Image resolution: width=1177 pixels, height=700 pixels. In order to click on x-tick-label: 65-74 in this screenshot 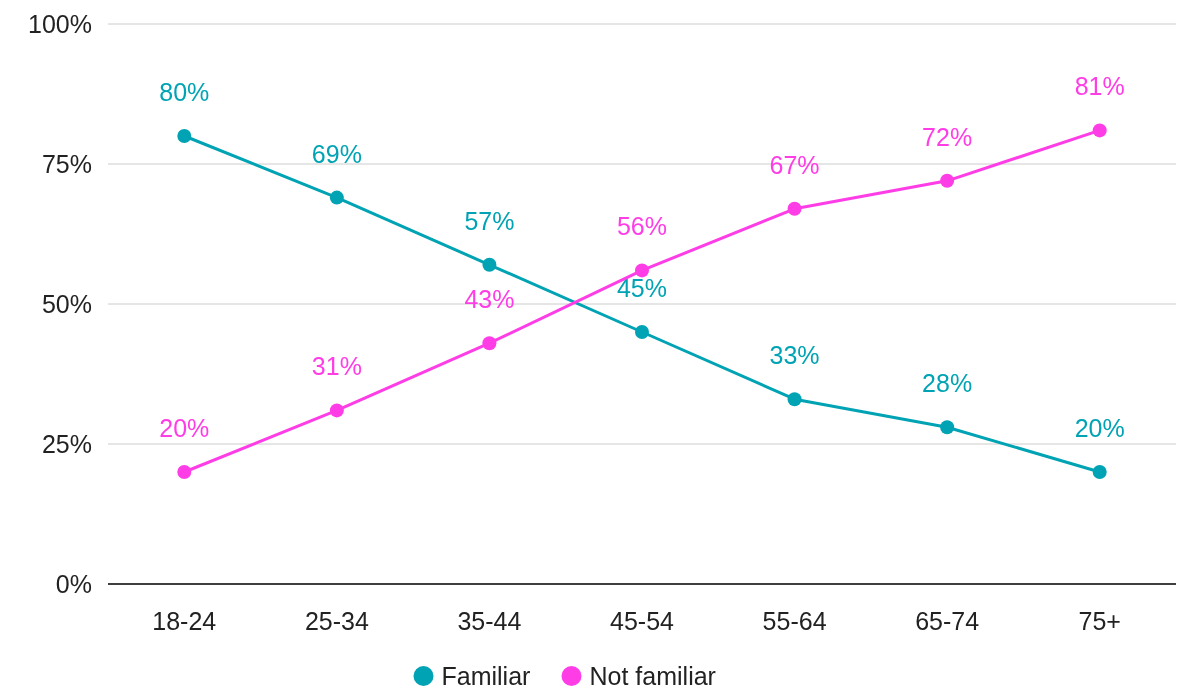, I will do `click(947, 621)`.